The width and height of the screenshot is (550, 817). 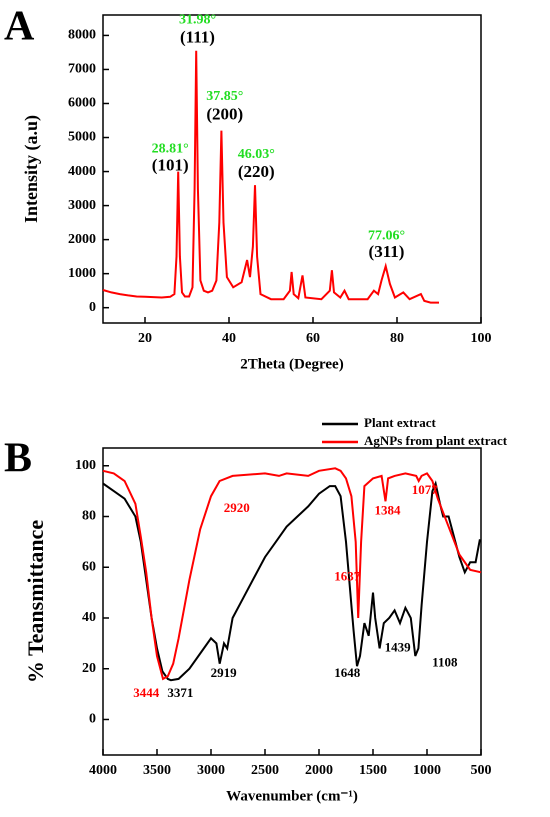 I want to click on y-tick-label: 2000, so click(x=82, y=239).